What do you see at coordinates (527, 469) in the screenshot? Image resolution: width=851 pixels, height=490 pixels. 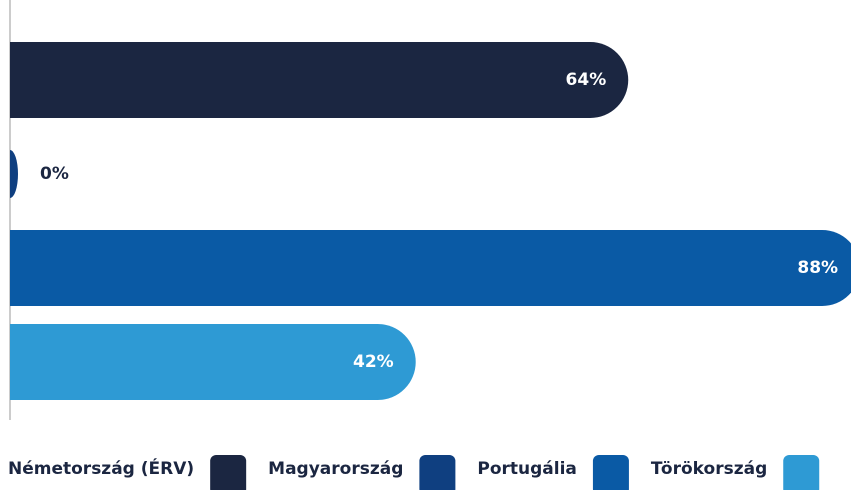 I see `legend-label: Portugália` at bounding box center [527, 469].